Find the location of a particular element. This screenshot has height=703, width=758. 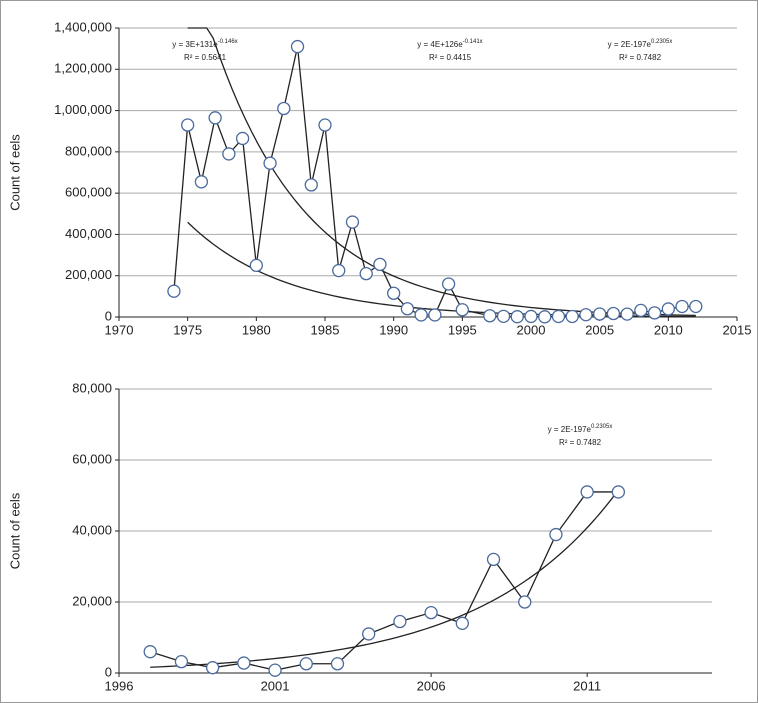

x-tick-label: 2000 is located at coordinates (531, 329).